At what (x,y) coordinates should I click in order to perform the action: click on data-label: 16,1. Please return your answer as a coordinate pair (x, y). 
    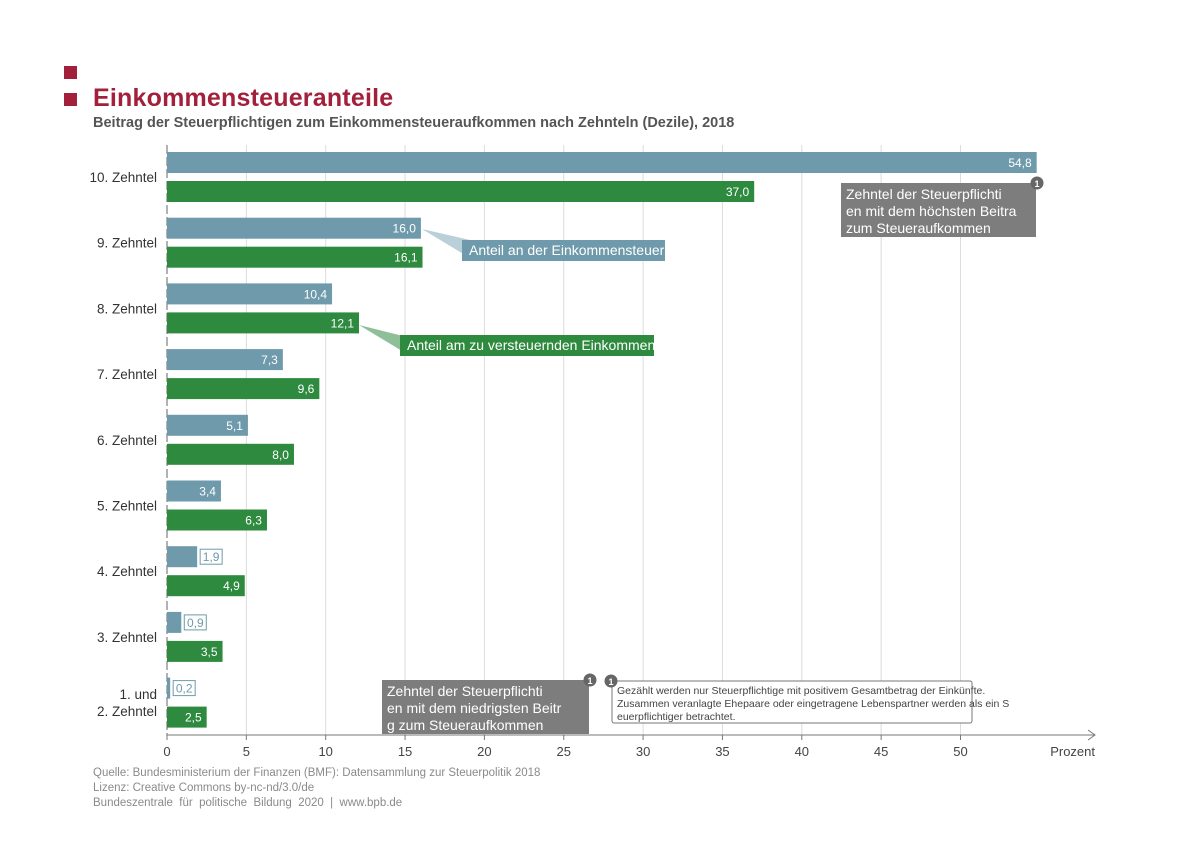
    Looking at the image, I should click on (406, 258).